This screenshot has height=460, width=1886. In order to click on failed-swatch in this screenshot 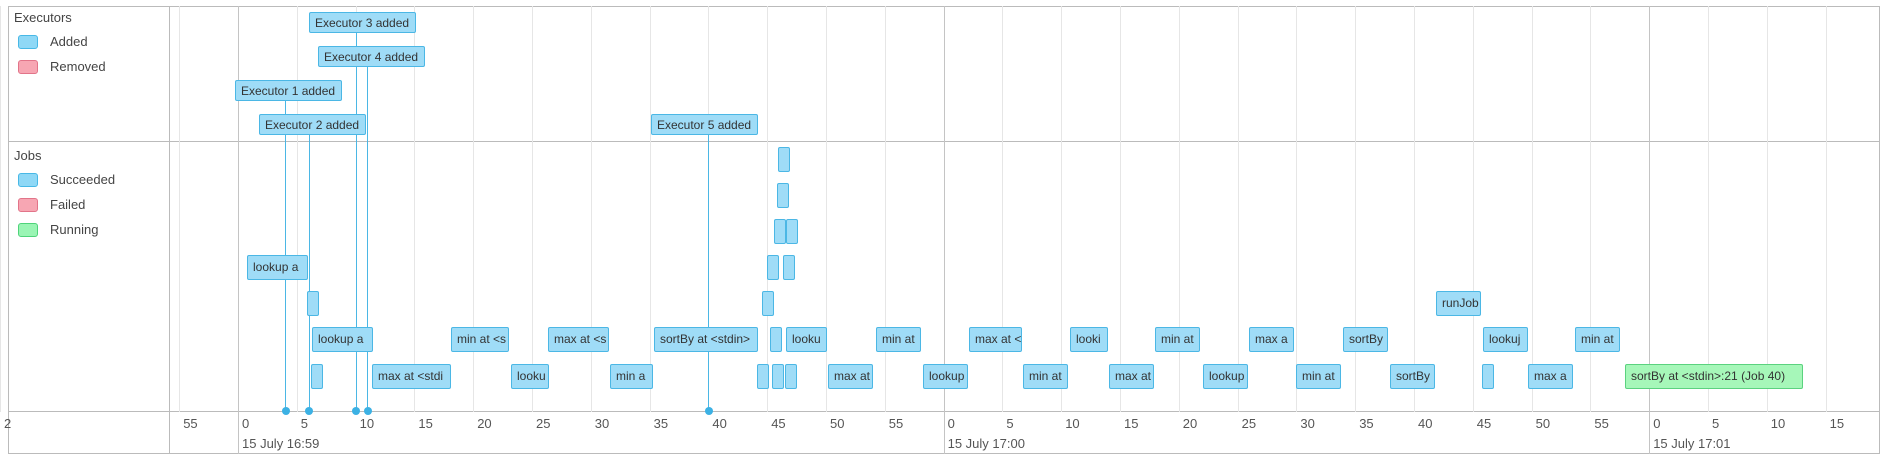, I will do `click(28, 204)`.